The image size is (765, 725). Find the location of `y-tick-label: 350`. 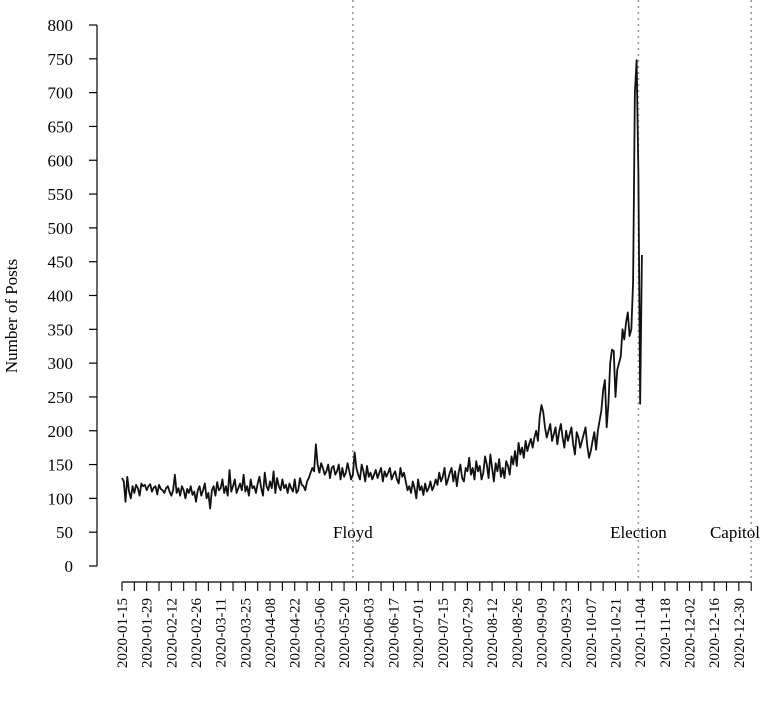

y-tick-label: 350 is located at coordinates (61, 329).